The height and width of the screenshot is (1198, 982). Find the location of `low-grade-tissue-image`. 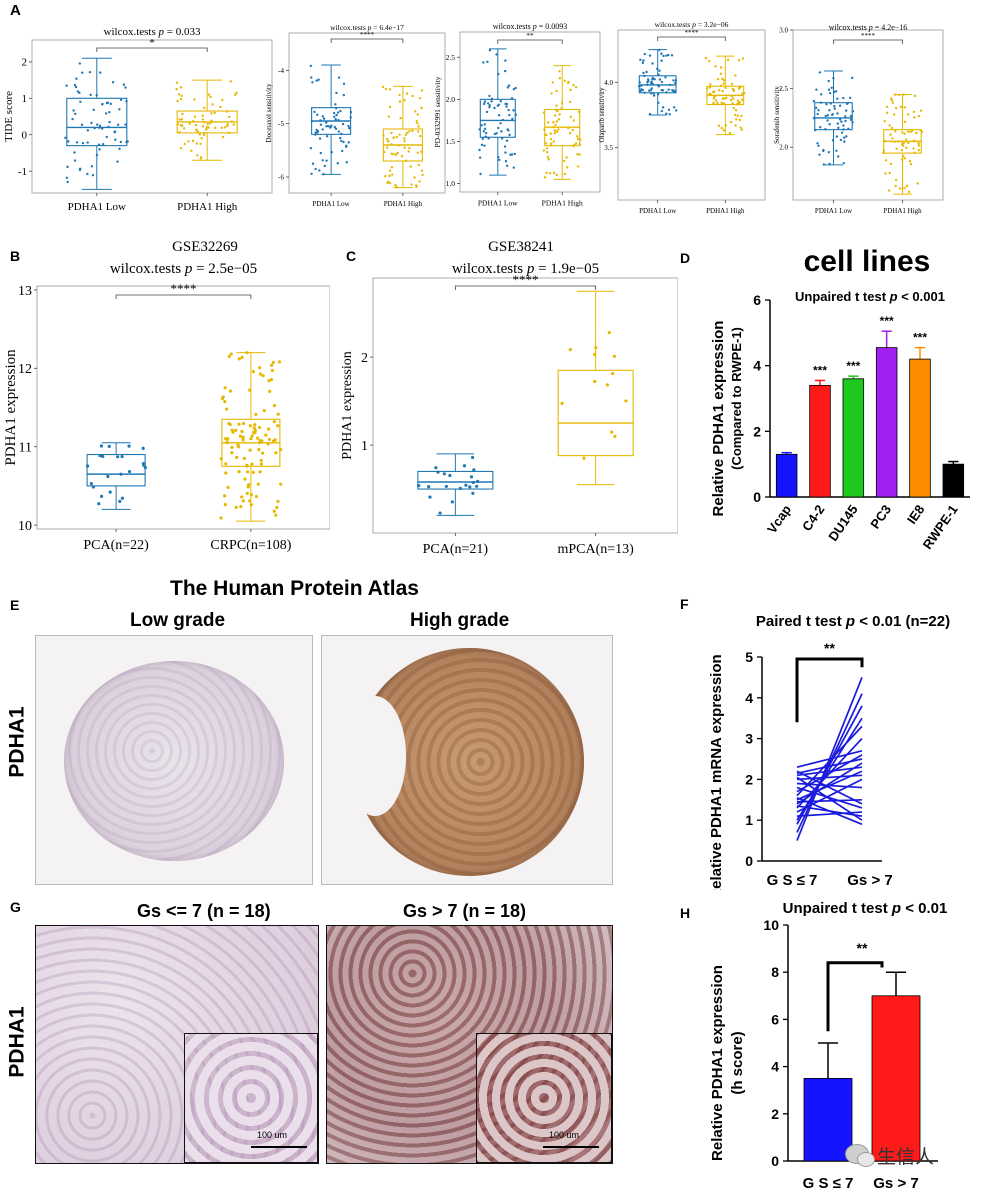

low-grade-tissue-image is located at coordinates (174, 760).